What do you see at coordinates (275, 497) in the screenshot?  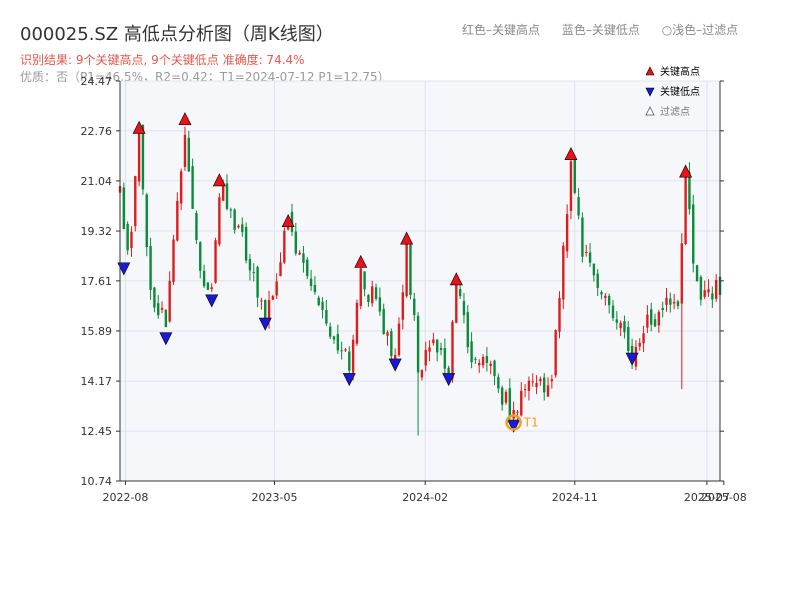 I see `x-tick-label: 2023-05` at bounding box center [275, 497].